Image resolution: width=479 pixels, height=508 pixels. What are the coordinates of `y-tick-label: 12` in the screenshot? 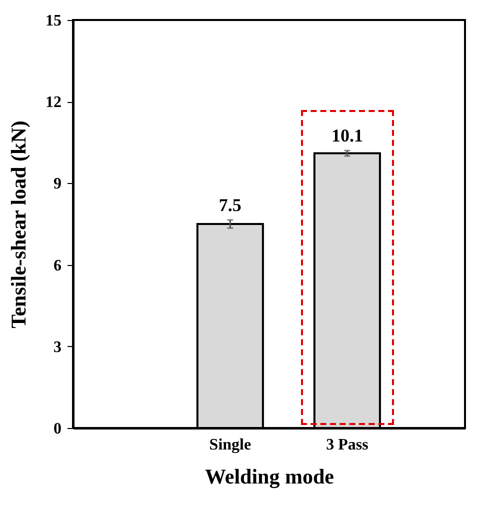 It's located at (54, 103).